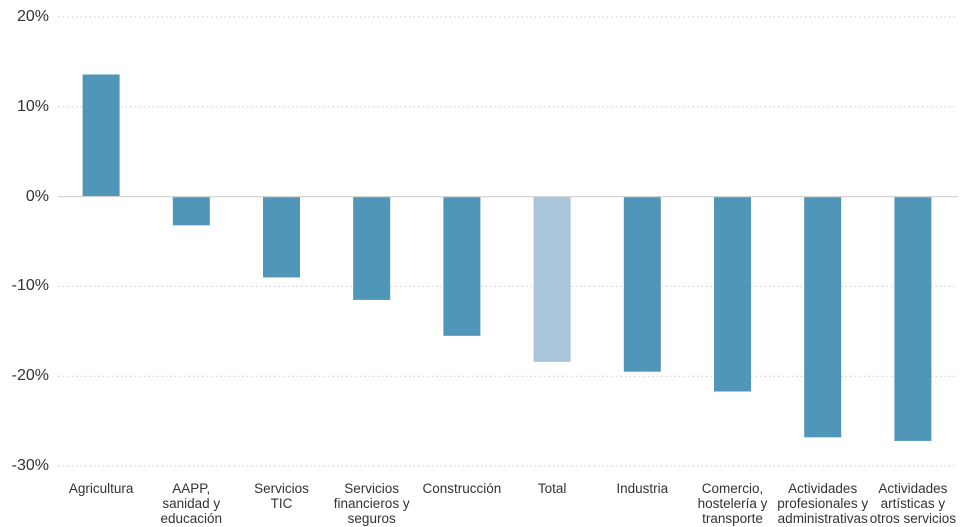  Describe the element at coordinates (462, 488) in the screenshot. I see `category-label-construccion: Construcción` at that location.